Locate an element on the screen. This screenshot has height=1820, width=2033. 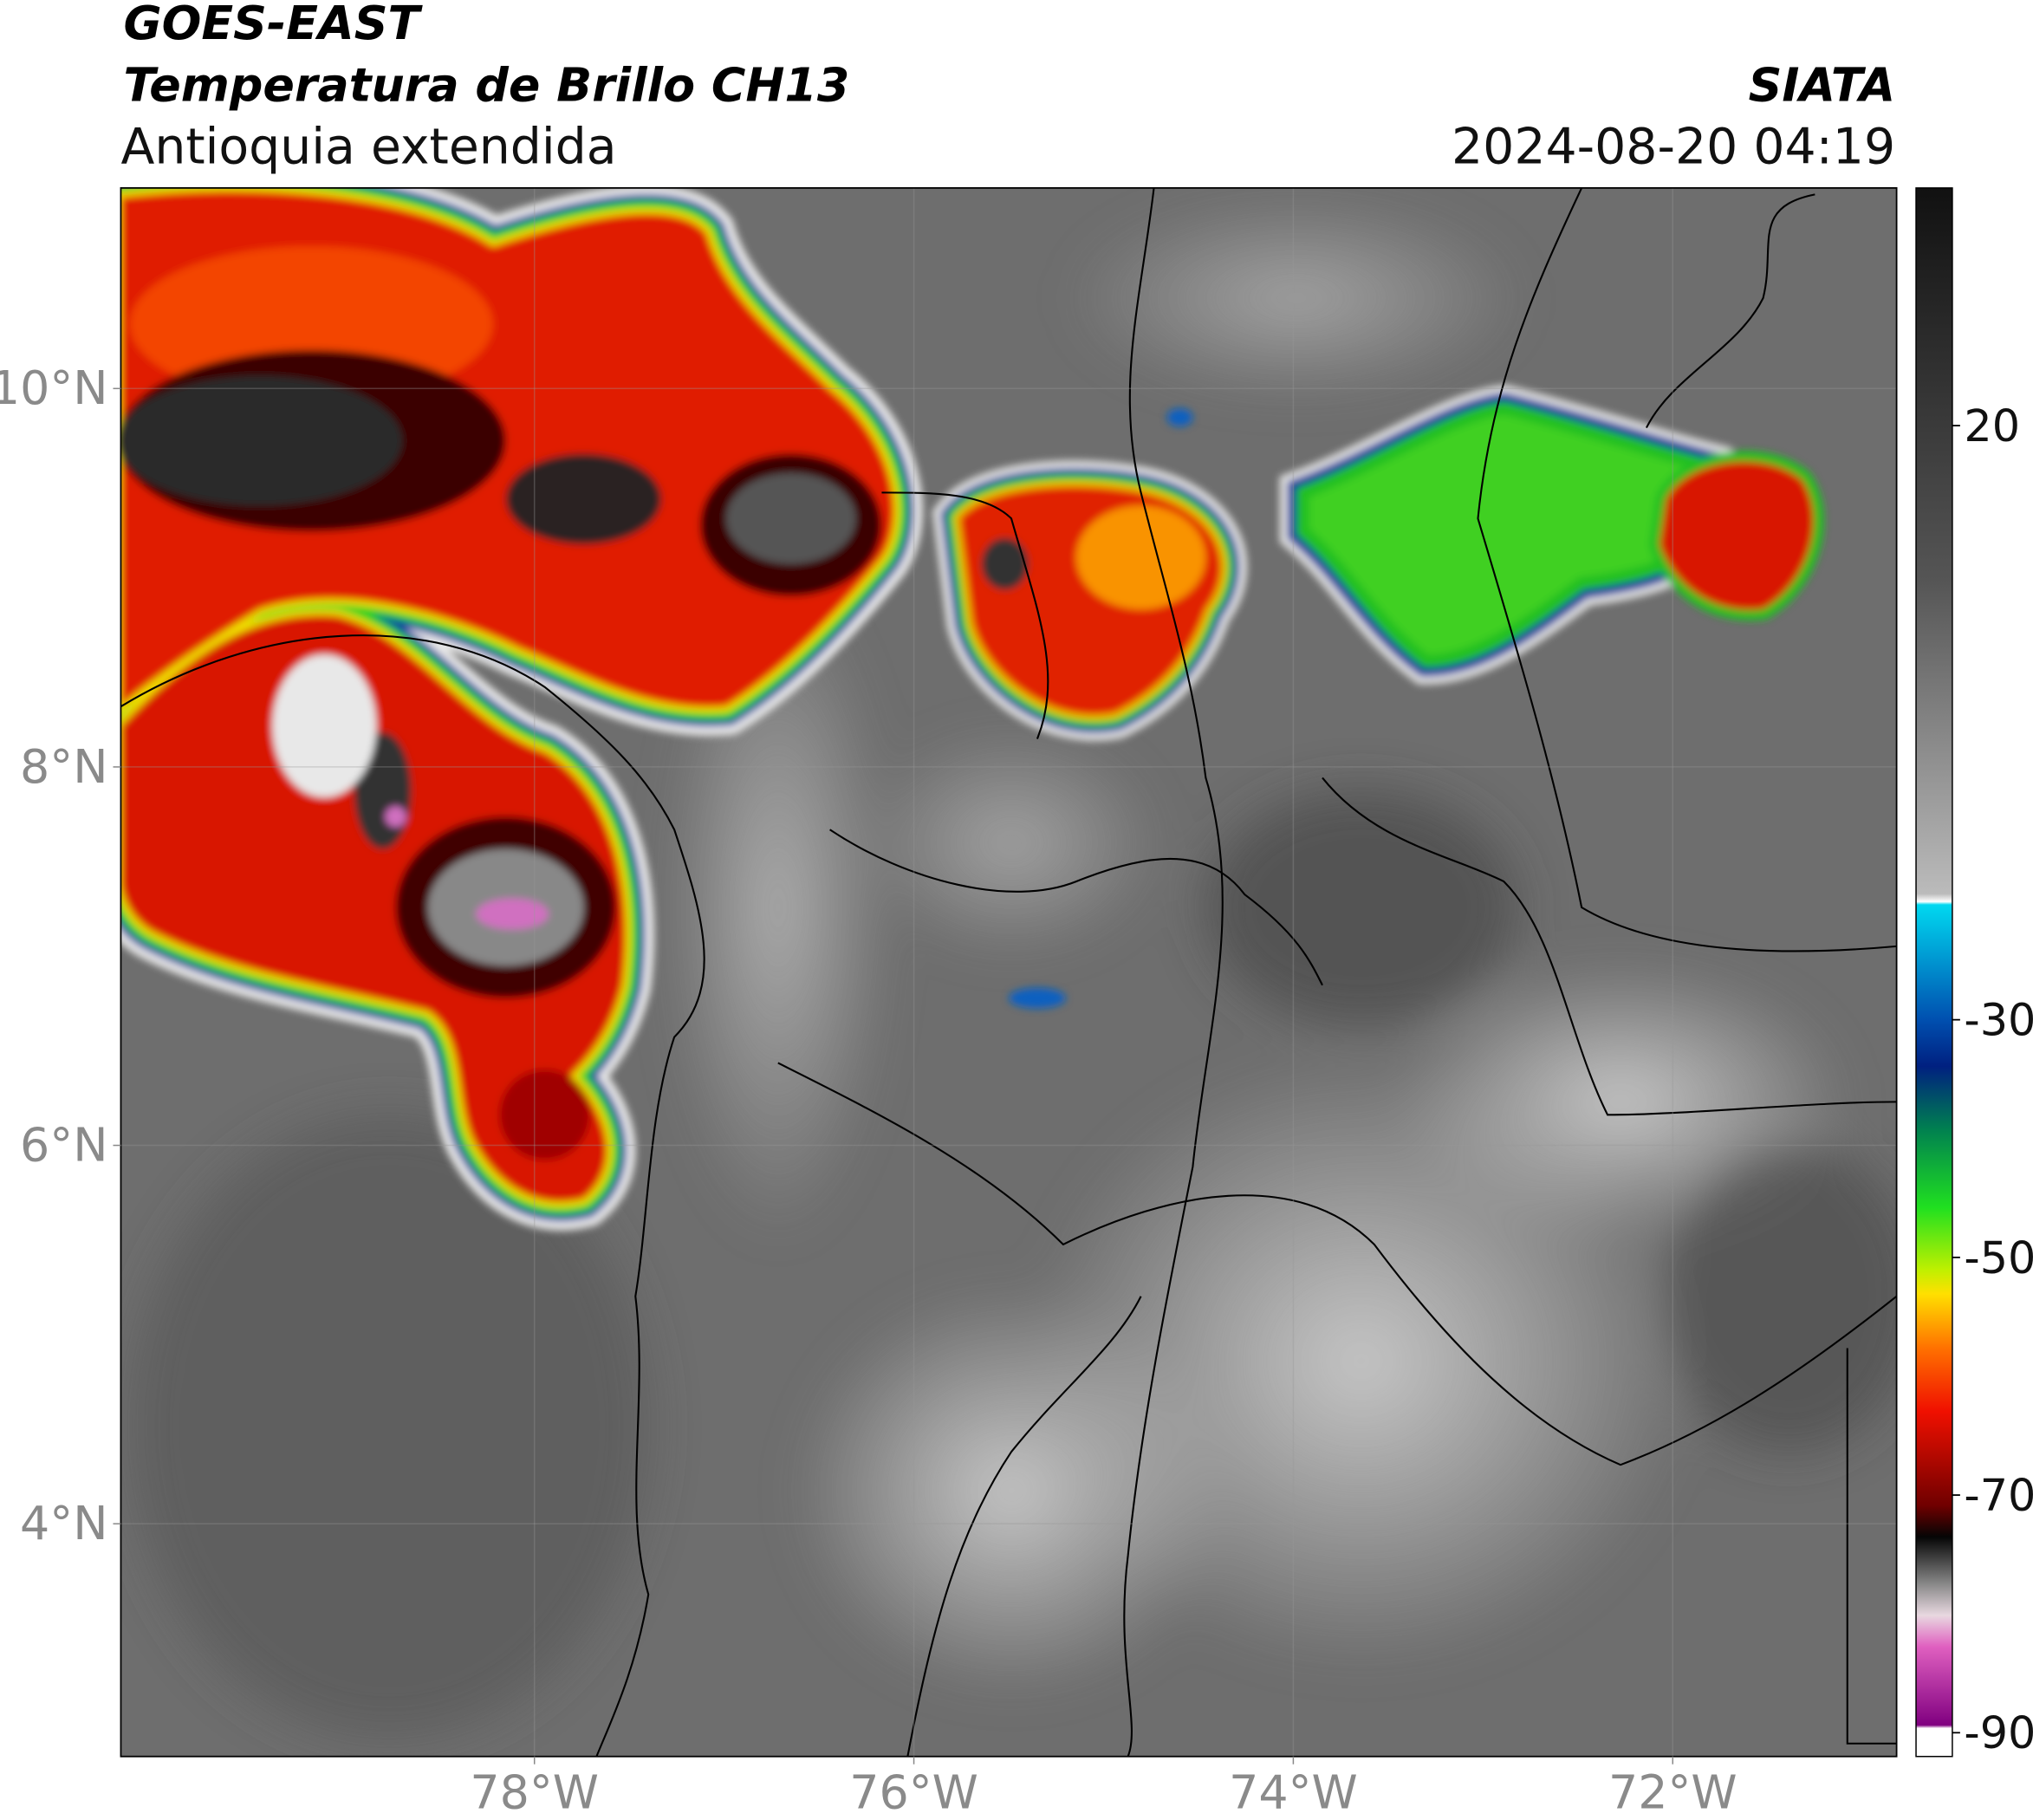
datetime: 2024-08-20 04:19 is located at coordinates (1673, 146).